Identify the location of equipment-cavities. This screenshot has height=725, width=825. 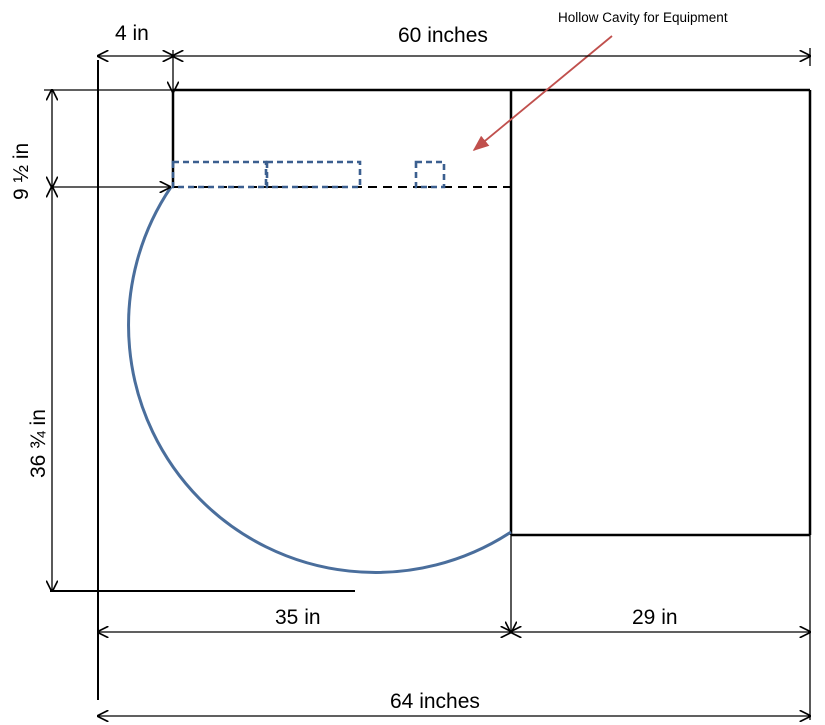
(308, 174).